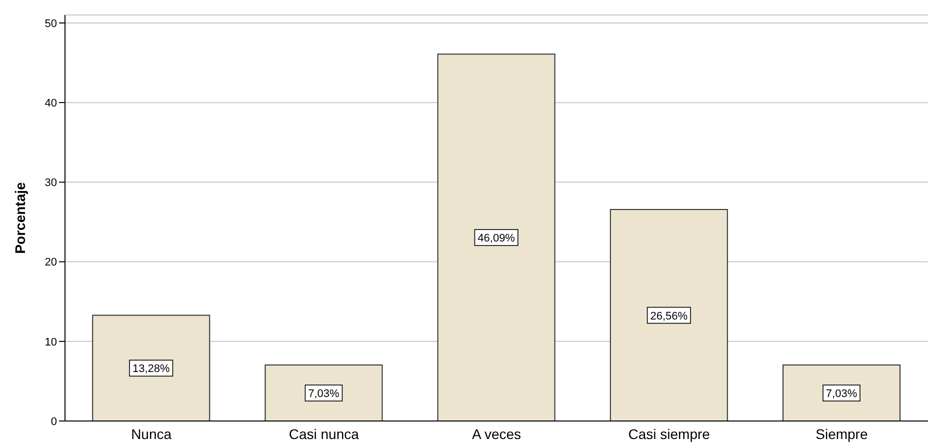  What do you see at coordinates (151, 434) in the screenshot?
I see `x-tick-label: Nunca` at bounding box center [151, 434].